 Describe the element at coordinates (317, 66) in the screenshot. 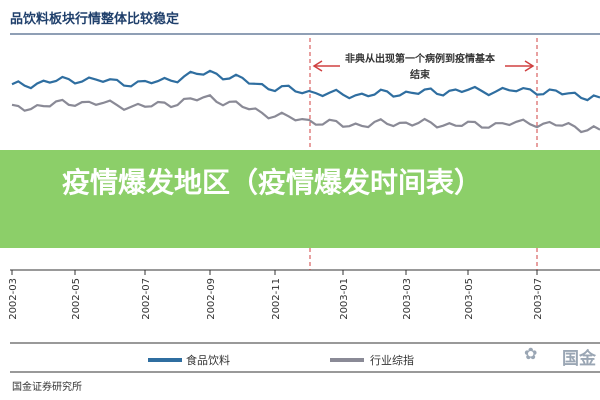

I see `annotation-arrowhead-left` at that location.